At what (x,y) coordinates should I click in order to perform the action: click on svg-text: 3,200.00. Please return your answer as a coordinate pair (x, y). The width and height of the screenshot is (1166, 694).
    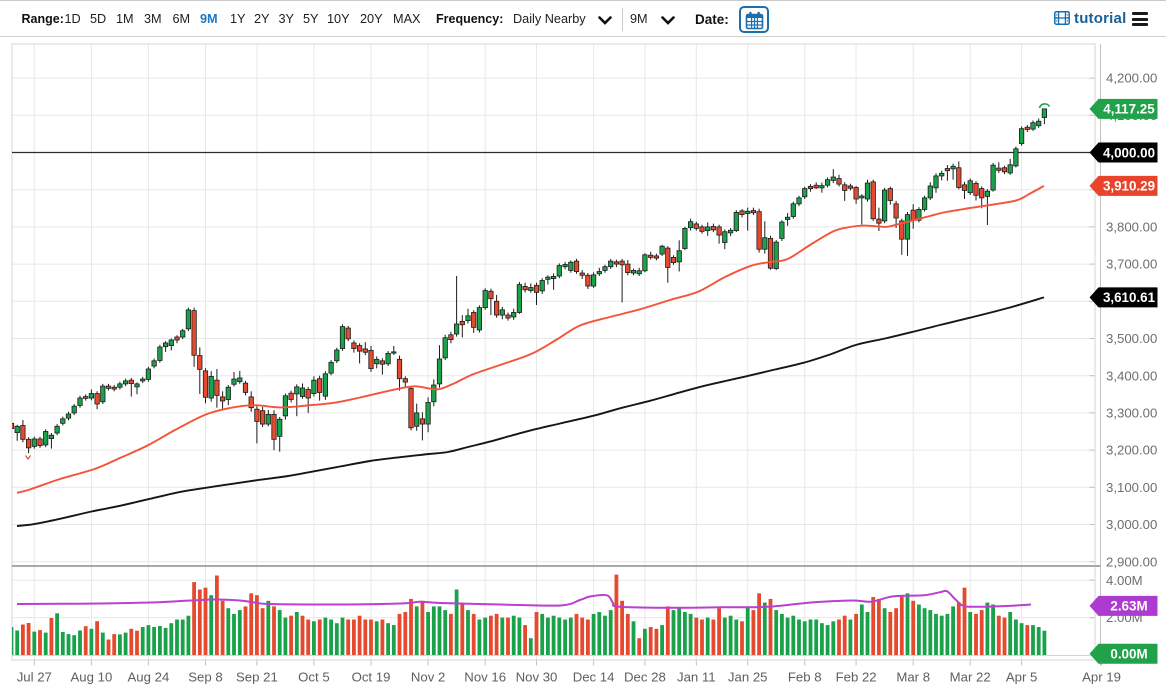
    Looking at the image, I should click on (1131, 450).